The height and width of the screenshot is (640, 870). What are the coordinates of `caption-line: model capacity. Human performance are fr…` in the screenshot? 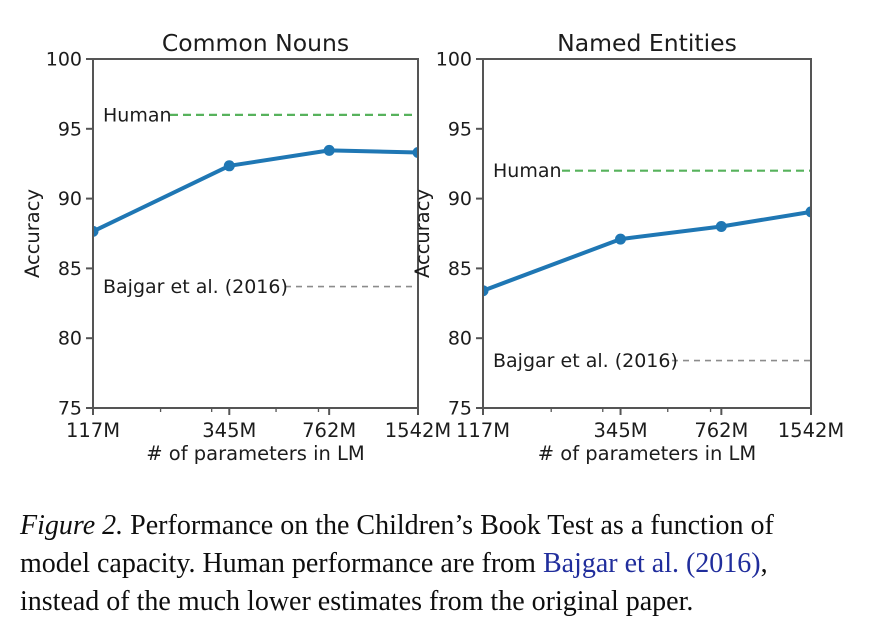 It's located at (440, 564).